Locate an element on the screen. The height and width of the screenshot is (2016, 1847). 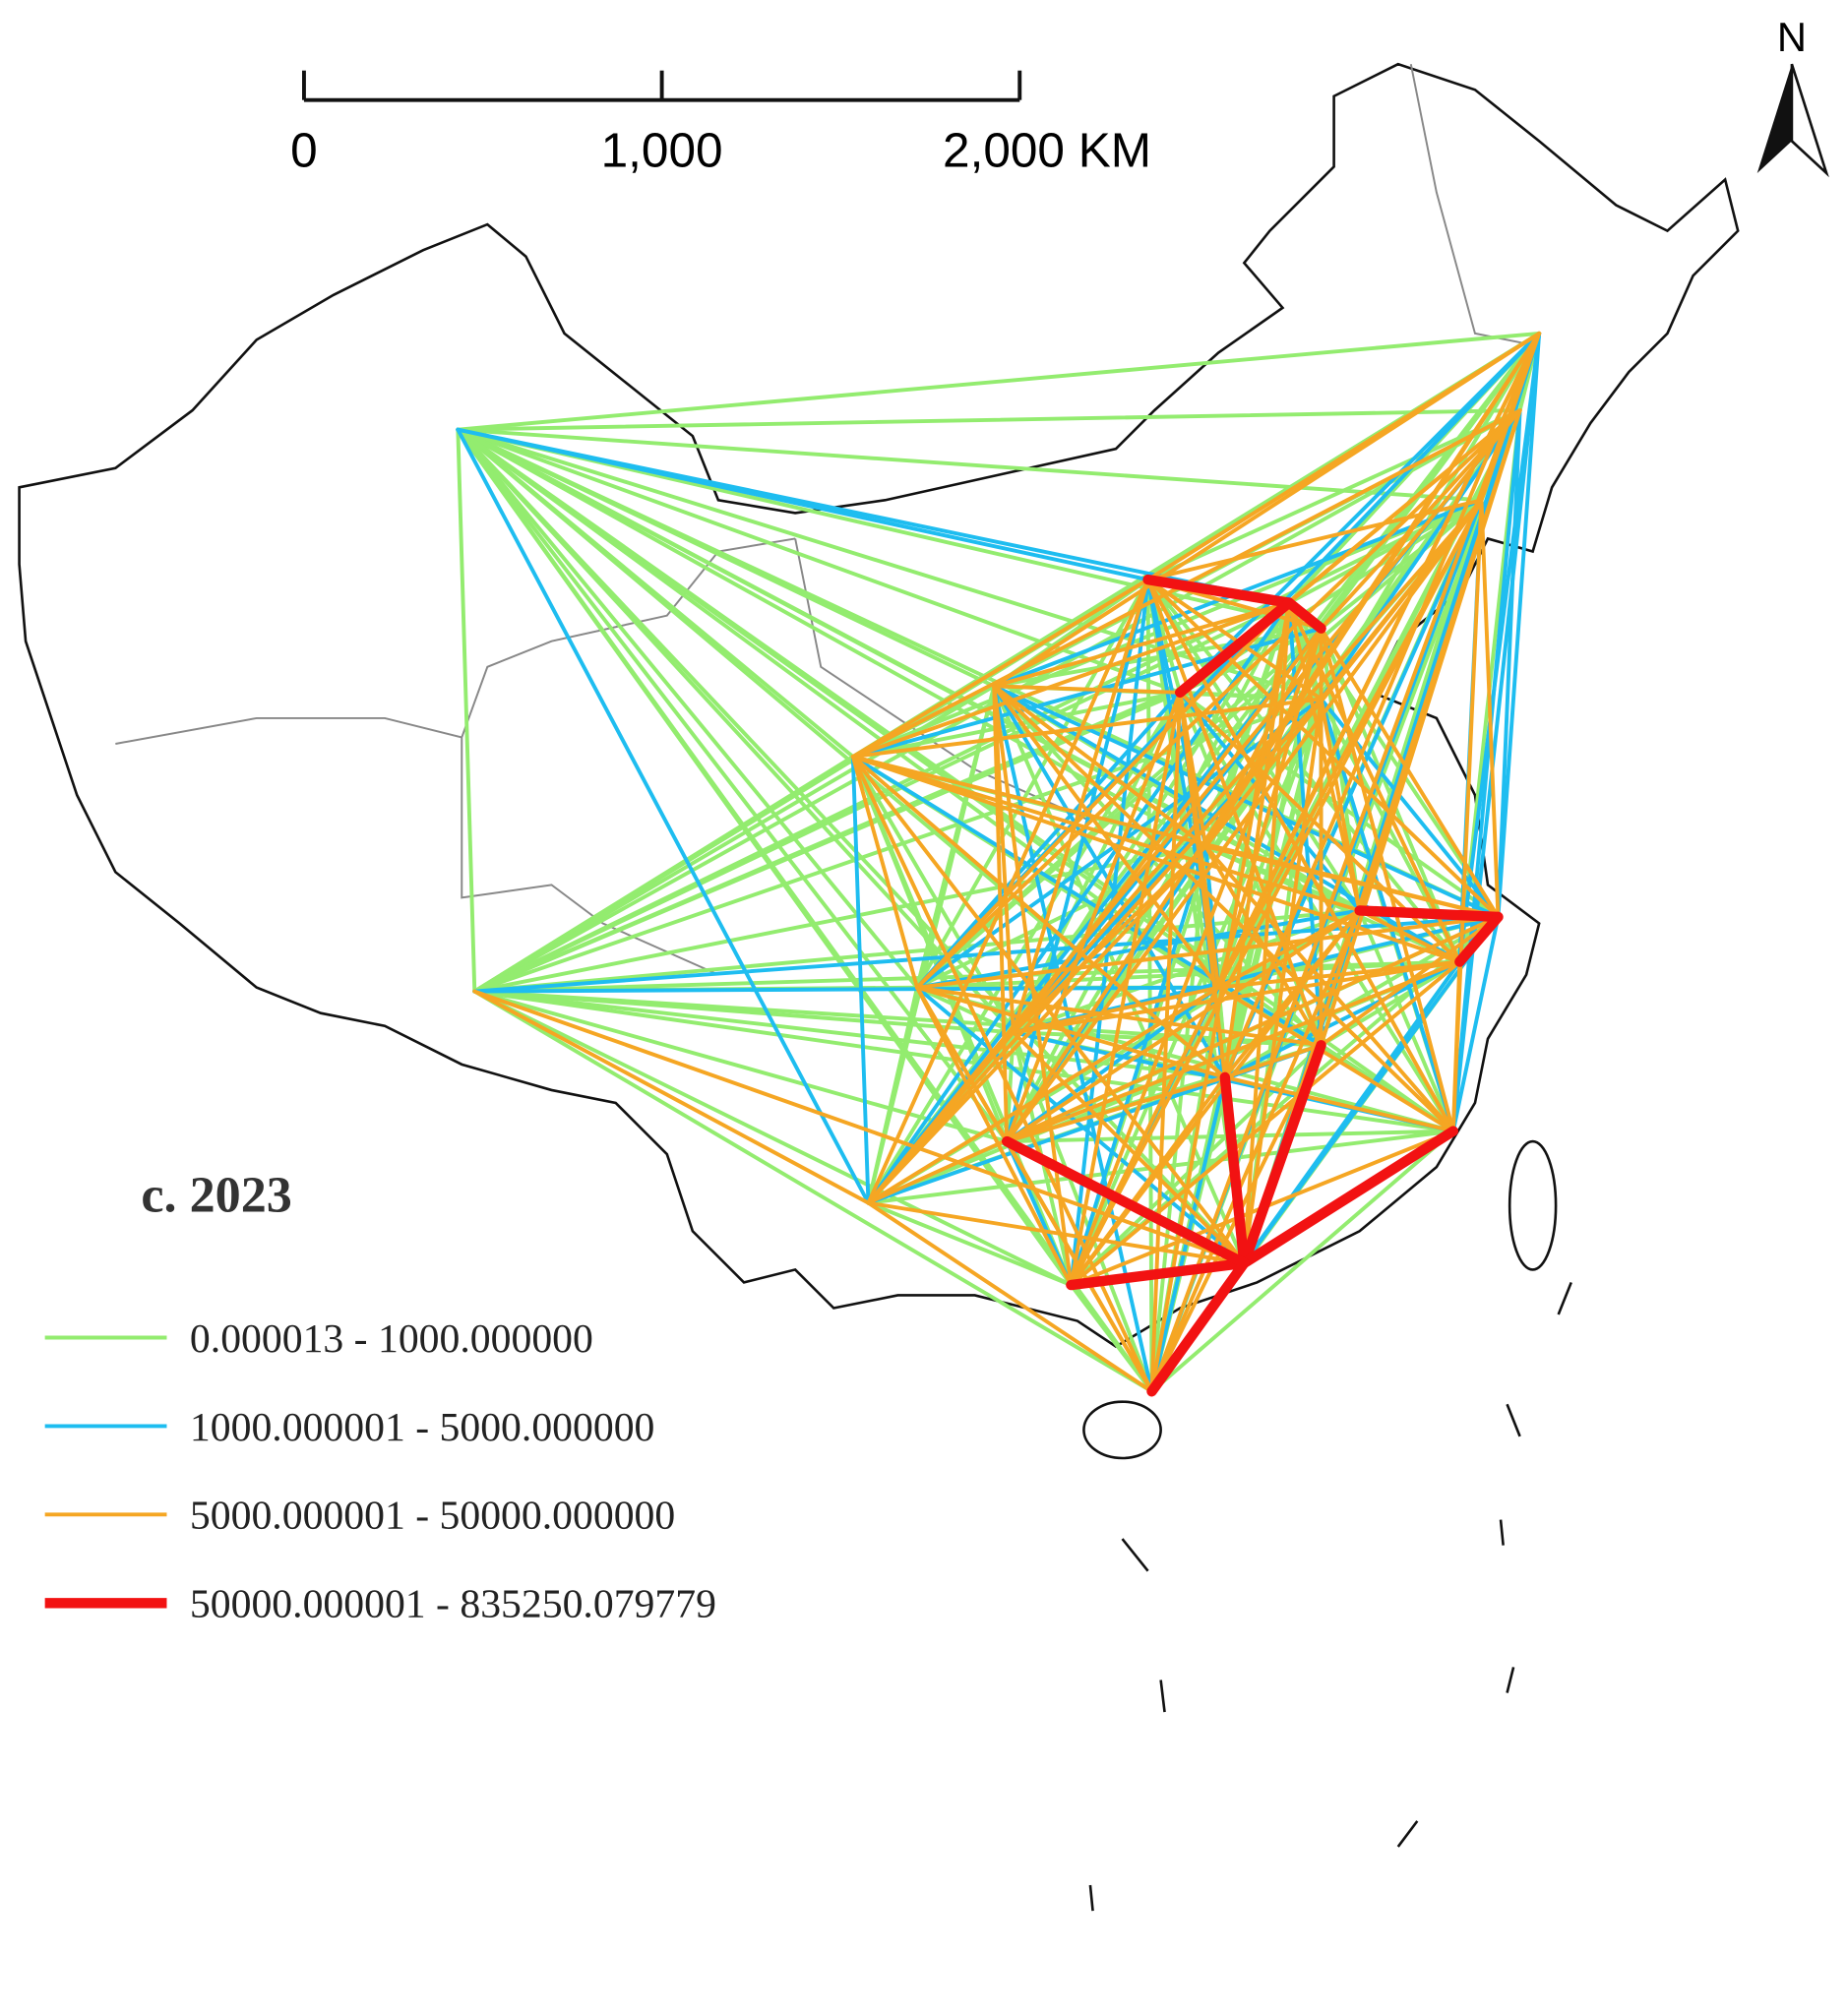
legend-label: 50000.000001 - 835250.079779 is located at coordinates (453, 1604).